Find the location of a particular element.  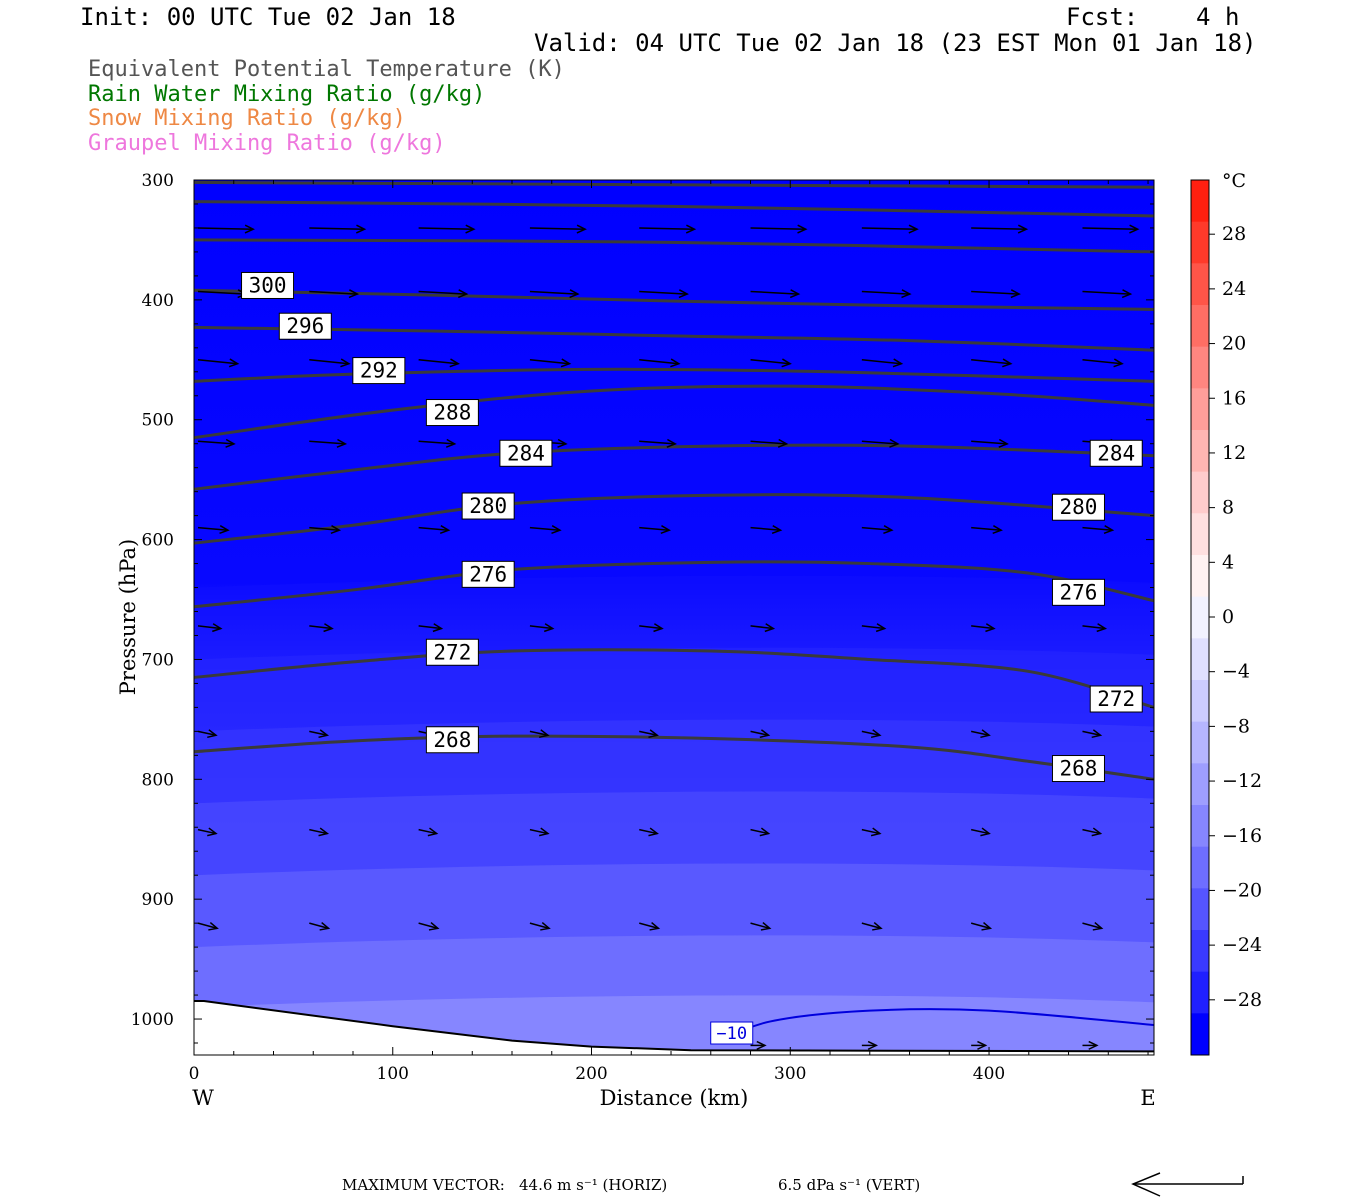

legend-rain: Rain Water Mixing Ratio (g/kg) is located at coordinates (287, 94).